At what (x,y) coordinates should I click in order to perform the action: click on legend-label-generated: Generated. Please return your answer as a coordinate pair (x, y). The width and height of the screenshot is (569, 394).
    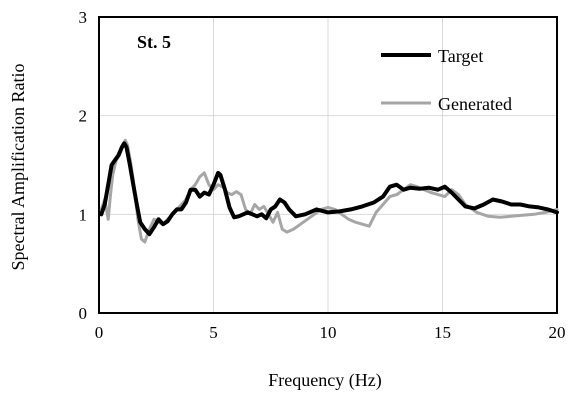
    Looking at the image, I should click on (475, 104).